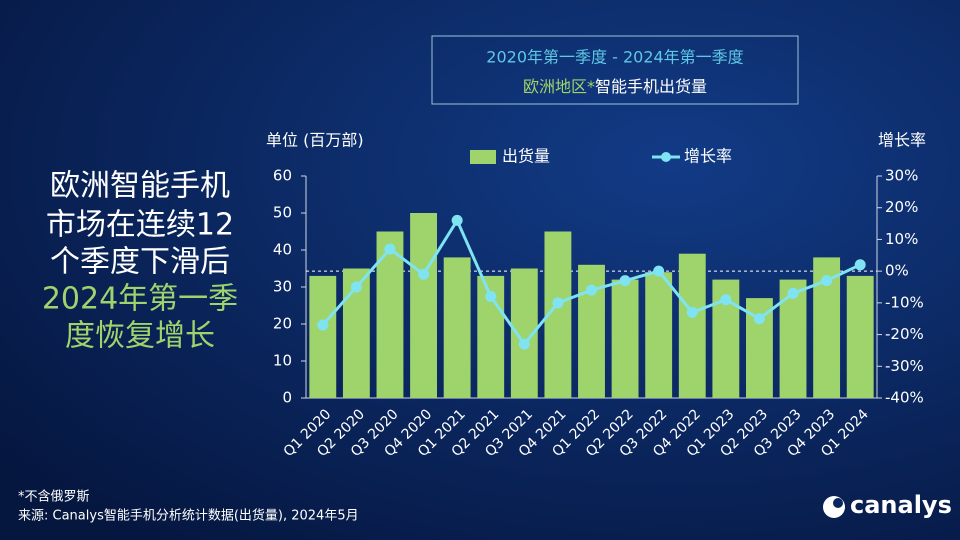 This screenshot has height=540, width=960. I want to click on y-axis-title: 单位 (百万部), so click(315, 140).